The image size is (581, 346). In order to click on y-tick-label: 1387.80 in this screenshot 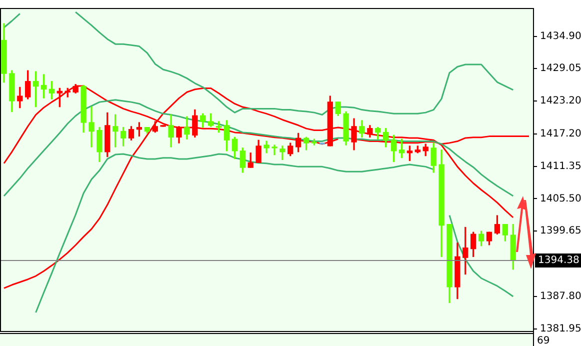, I will do `click(560, 296)`.